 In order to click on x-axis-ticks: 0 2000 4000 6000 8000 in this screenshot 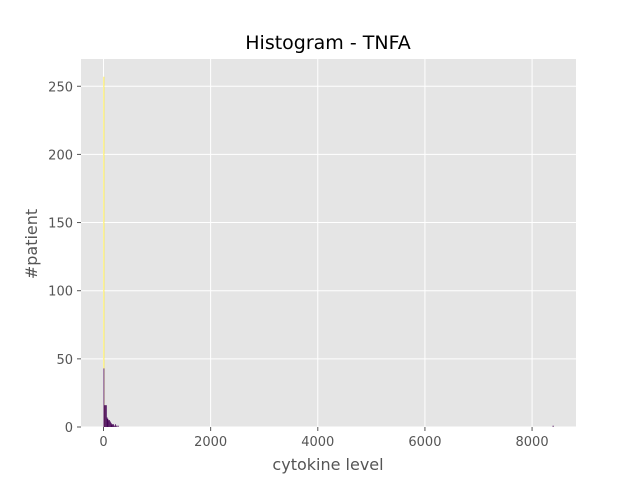, I will do `click(324, 438)`.